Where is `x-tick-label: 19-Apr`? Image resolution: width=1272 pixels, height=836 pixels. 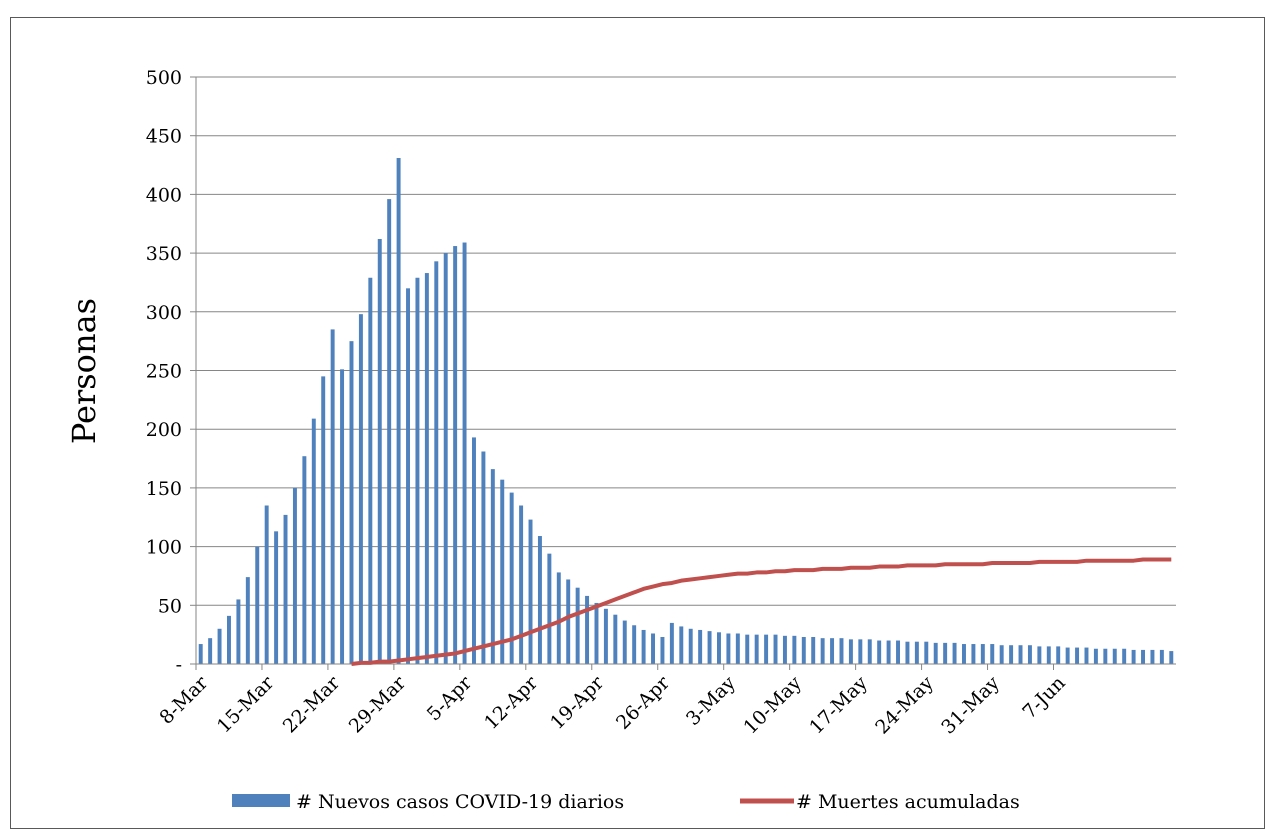
x-tick-label: 19-Apr is located at coordinates (577, 702).